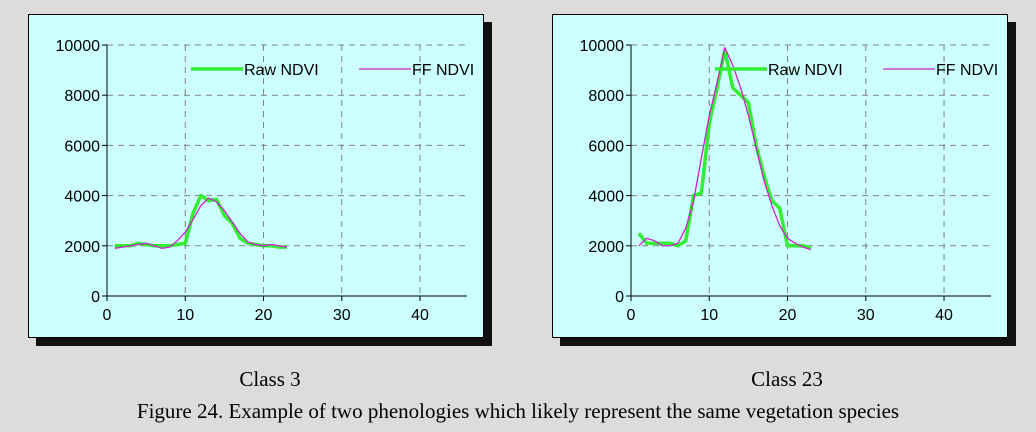  Describe the element at coordinates (787, 379) in the screenshot. I see `chart-caption-class-23: Class 23` at that location.